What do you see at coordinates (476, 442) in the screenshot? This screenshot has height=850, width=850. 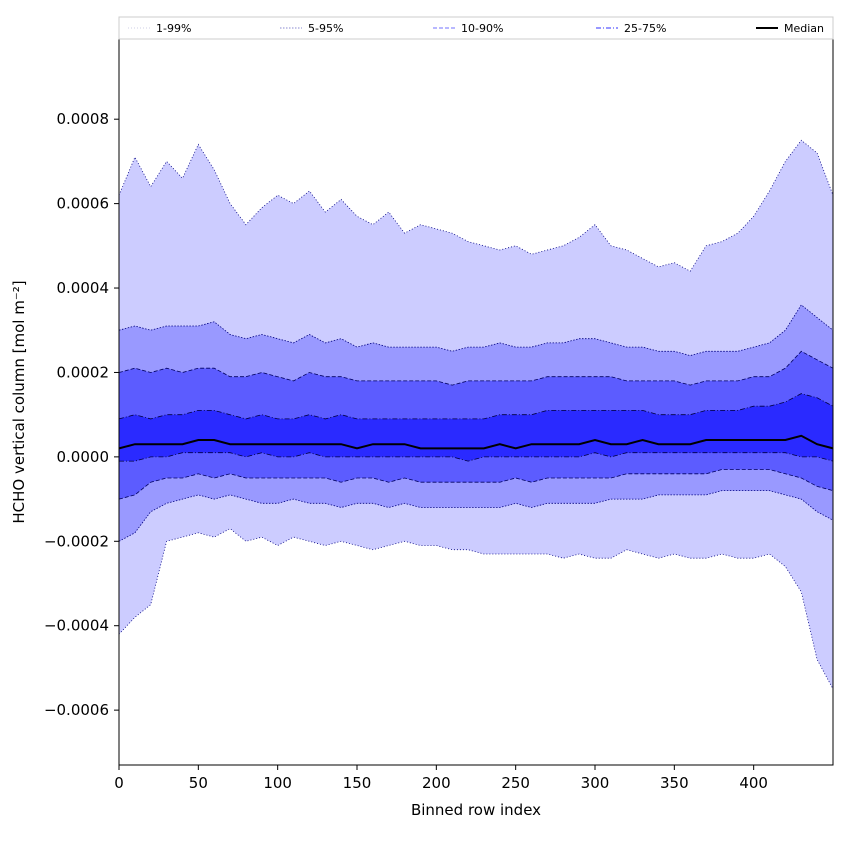 I see `median-line` at bounding box center [476, 442].